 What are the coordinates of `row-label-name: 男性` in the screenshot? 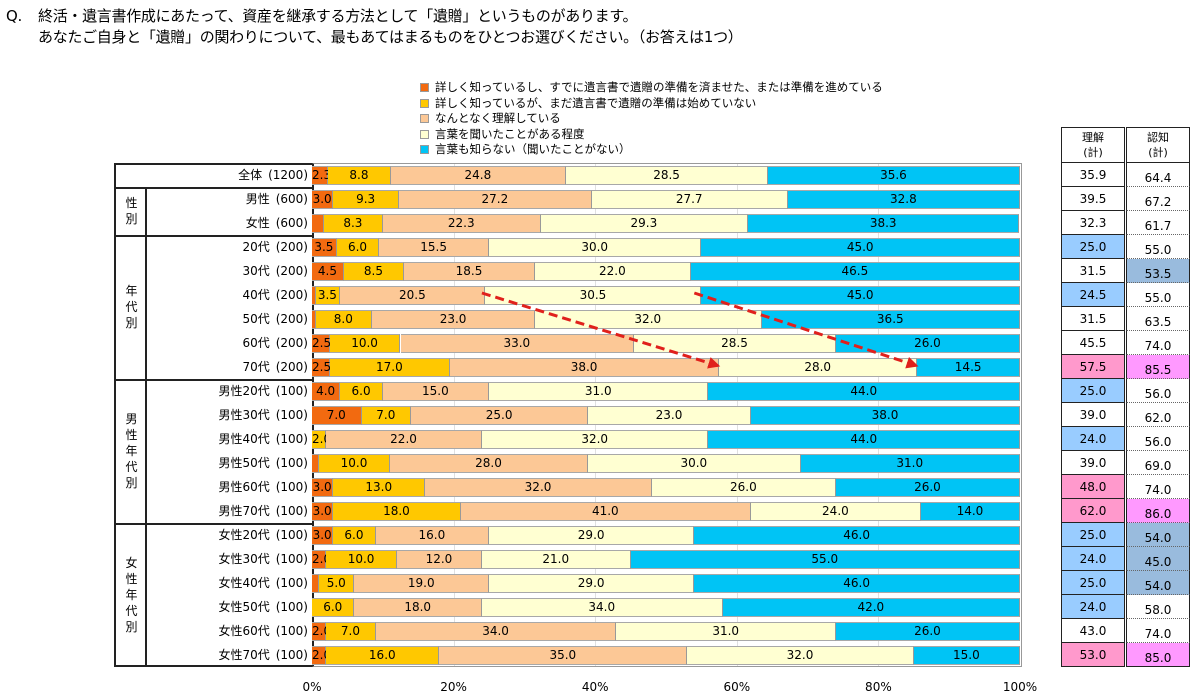 It's located at (257, 199).